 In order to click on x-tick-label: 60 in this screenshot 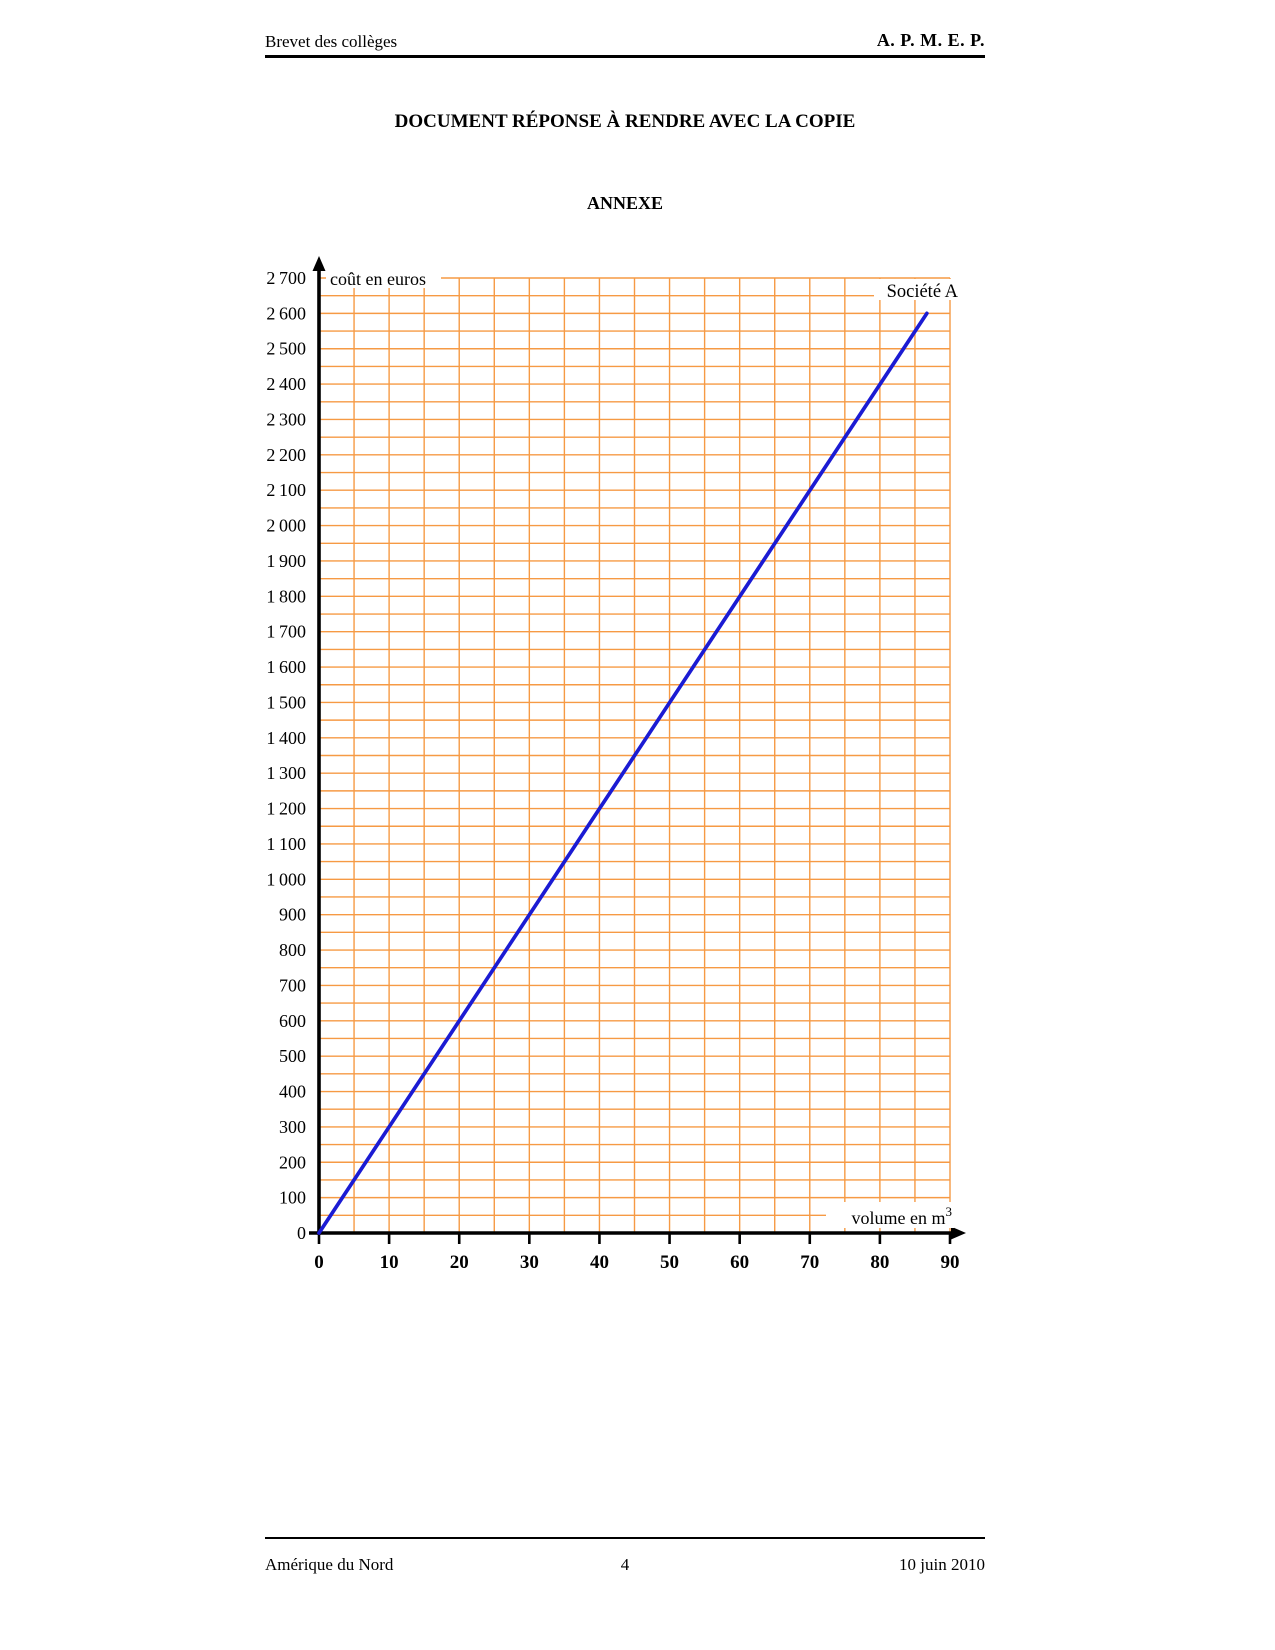, I will do `click(739, 1262)`.